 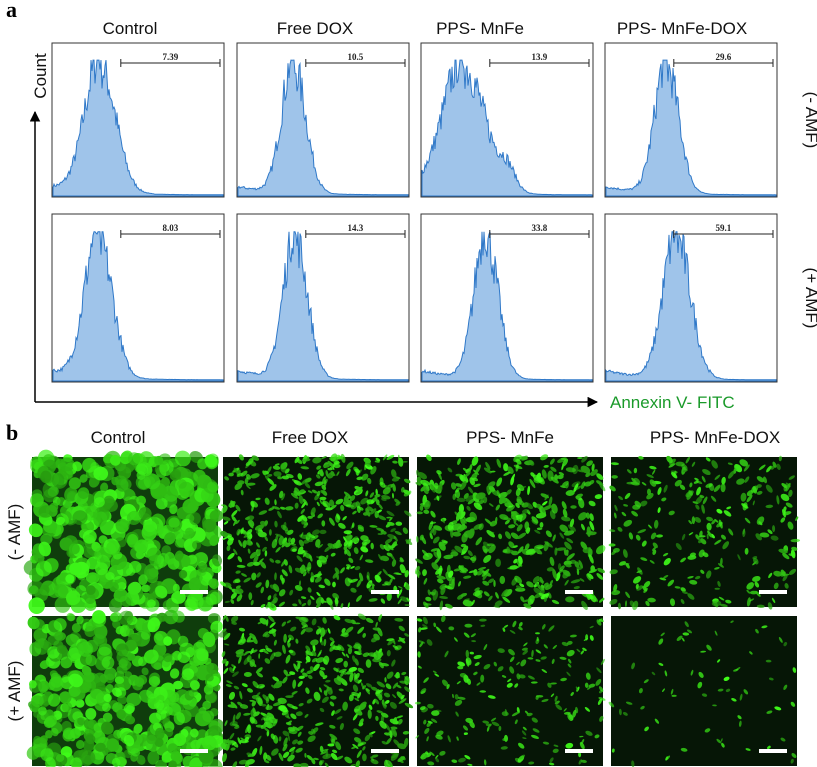 I want to click on micrograph-background, so click(x=704, y=691).